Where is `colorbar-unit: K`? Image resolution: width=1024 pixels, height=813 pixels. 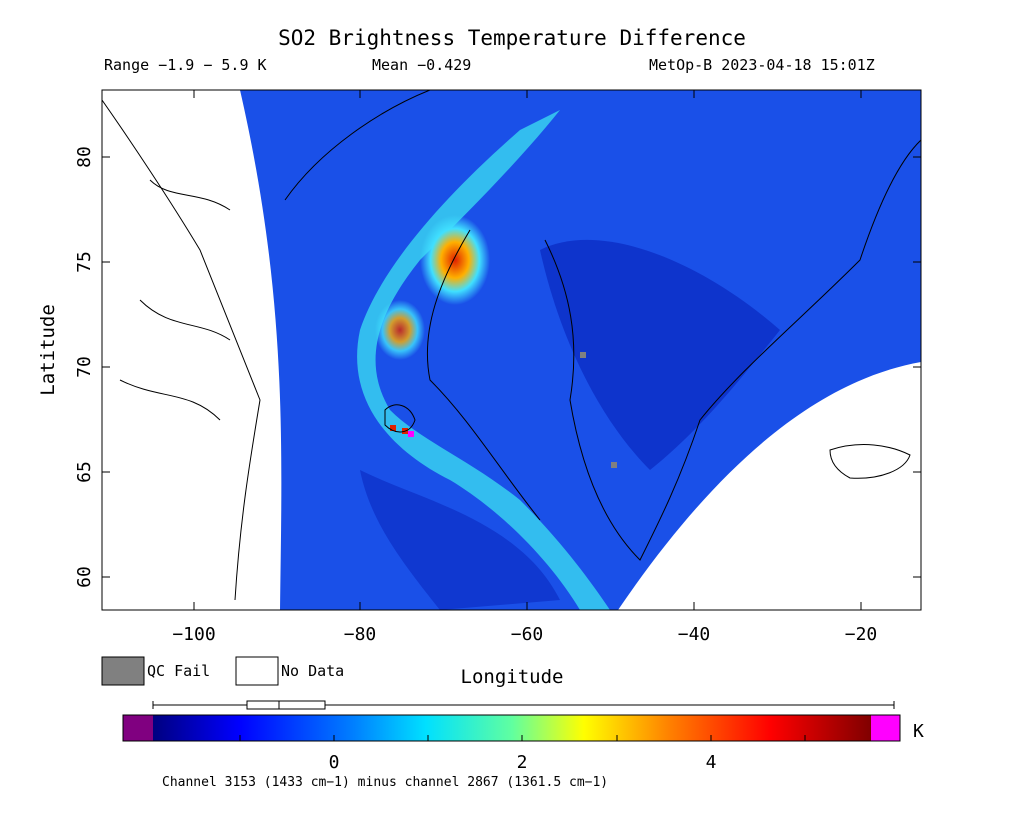
colorbar-unit: K is located at coordinates (918, 731).